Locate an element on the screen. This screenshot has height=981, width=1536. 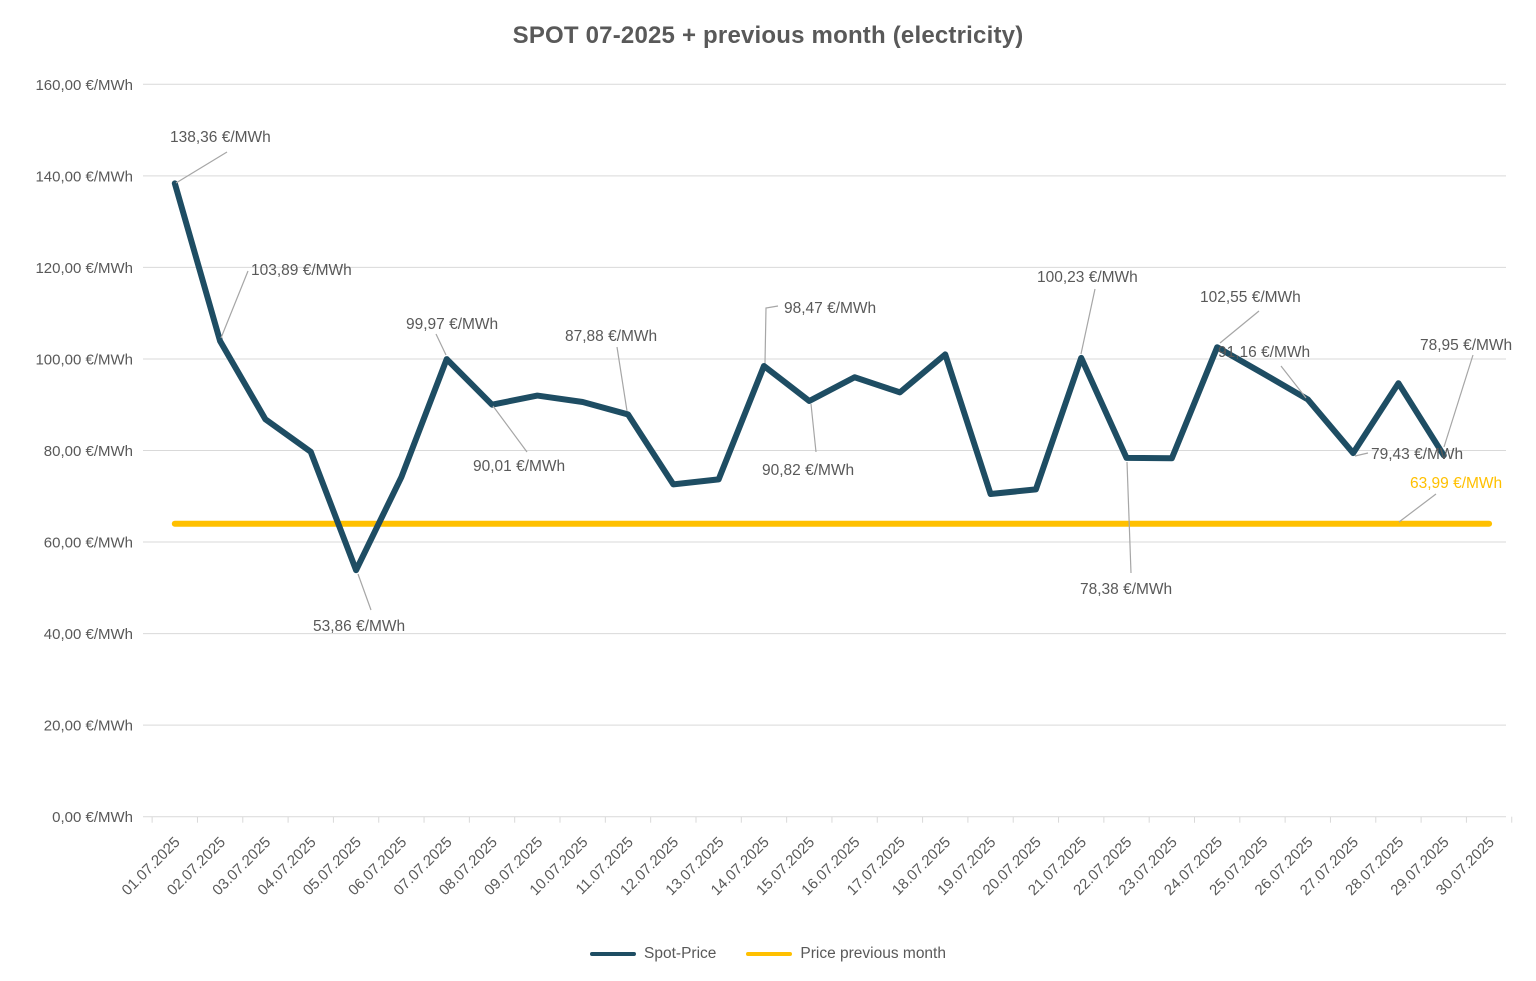
annotation-label: 78,95 €/MWh is located at coordinates (1466, 345).